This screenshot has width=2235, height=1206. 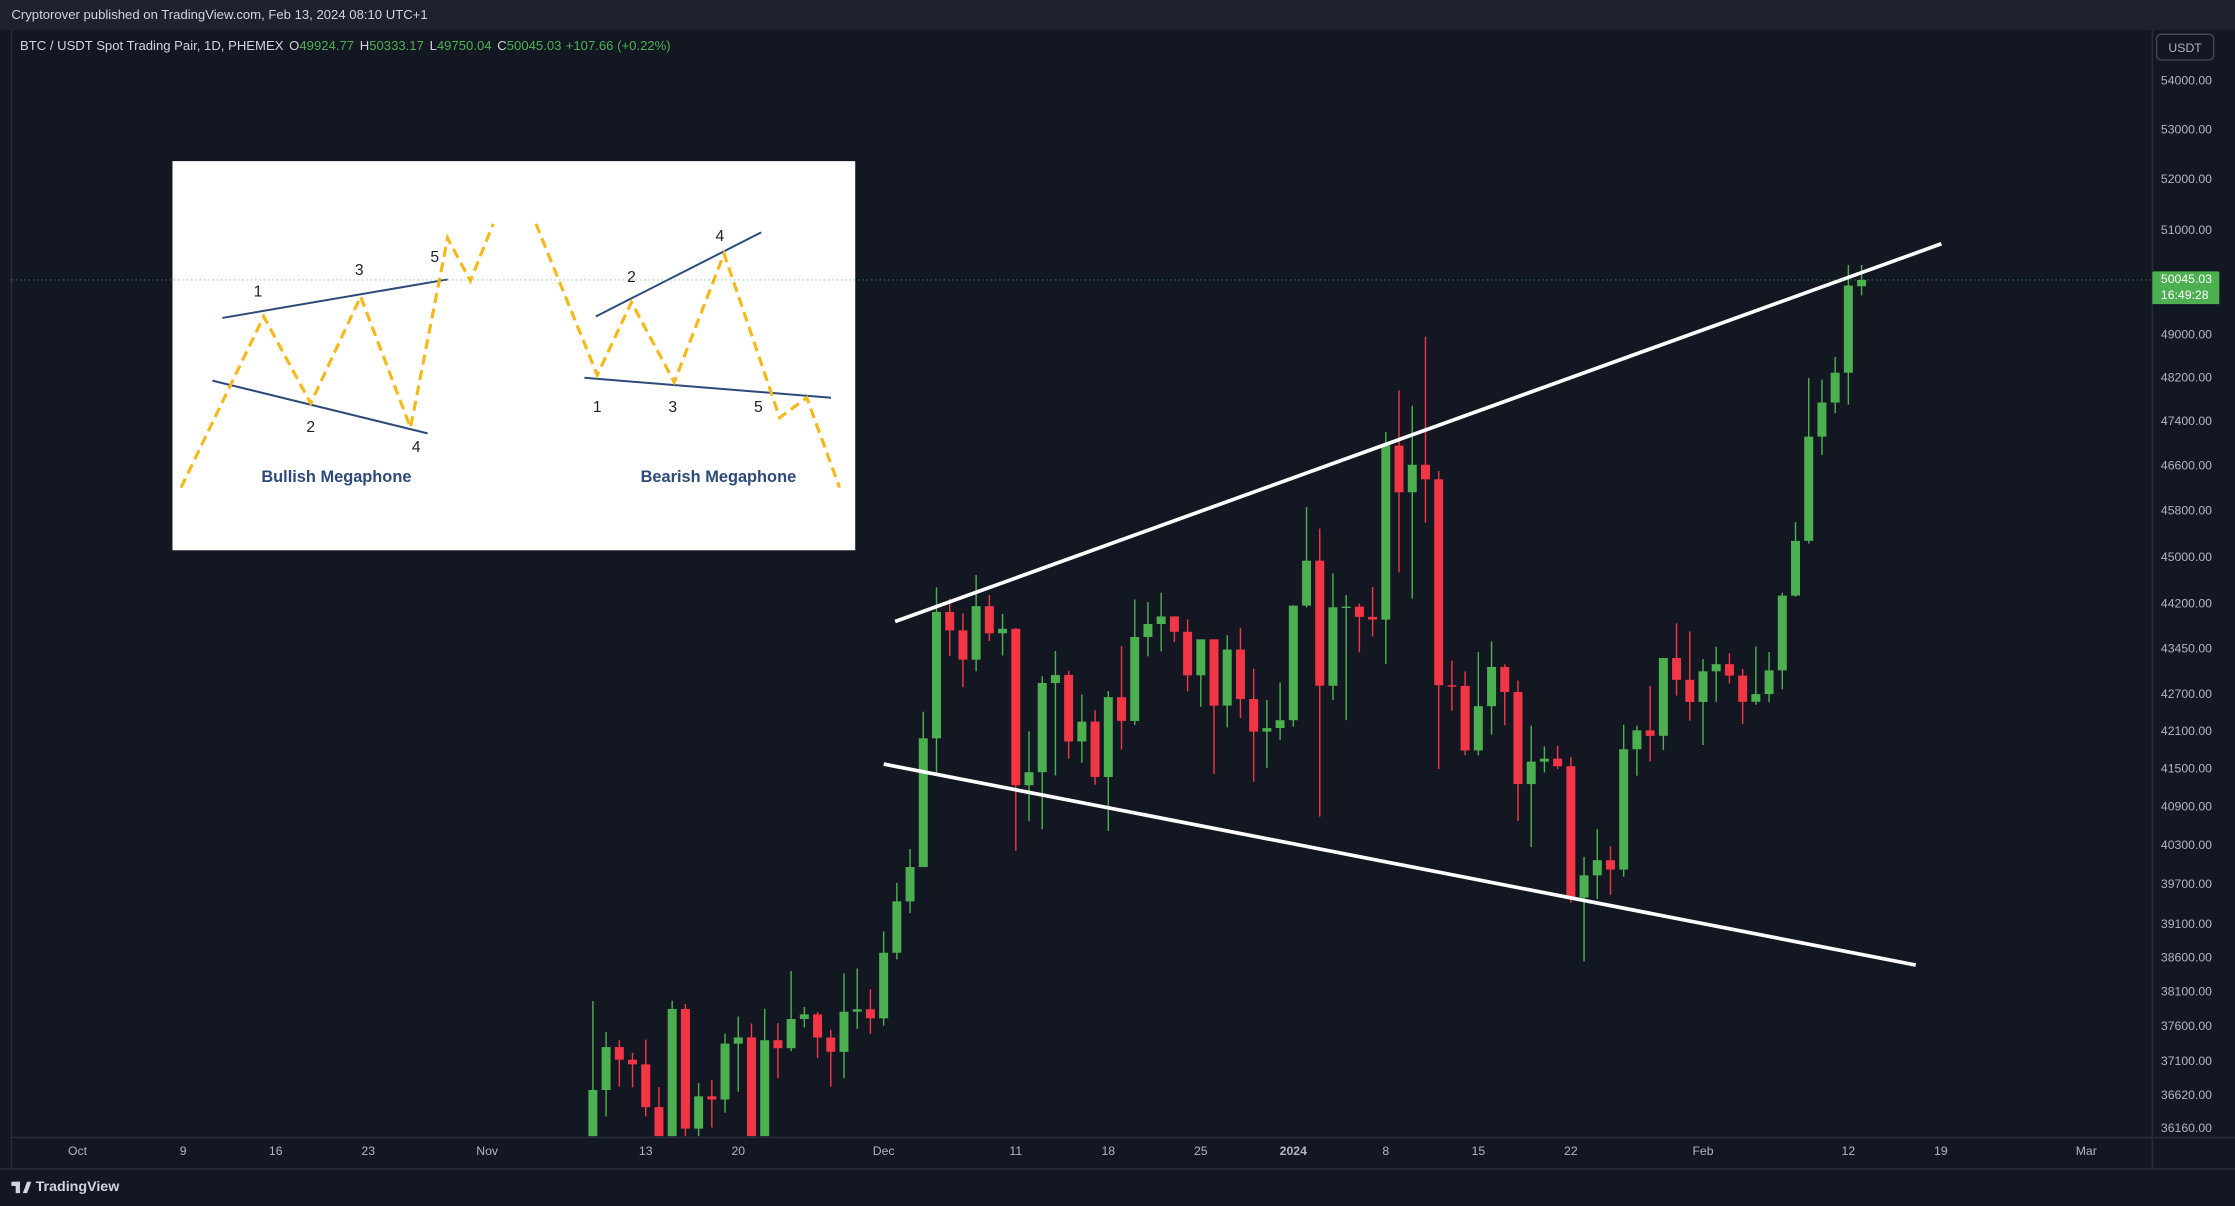 What do you see at coordinates (2186, 557) in the screenshot?
I see `y-tick-label: 45000.00` at bounding box center [2186, 557].